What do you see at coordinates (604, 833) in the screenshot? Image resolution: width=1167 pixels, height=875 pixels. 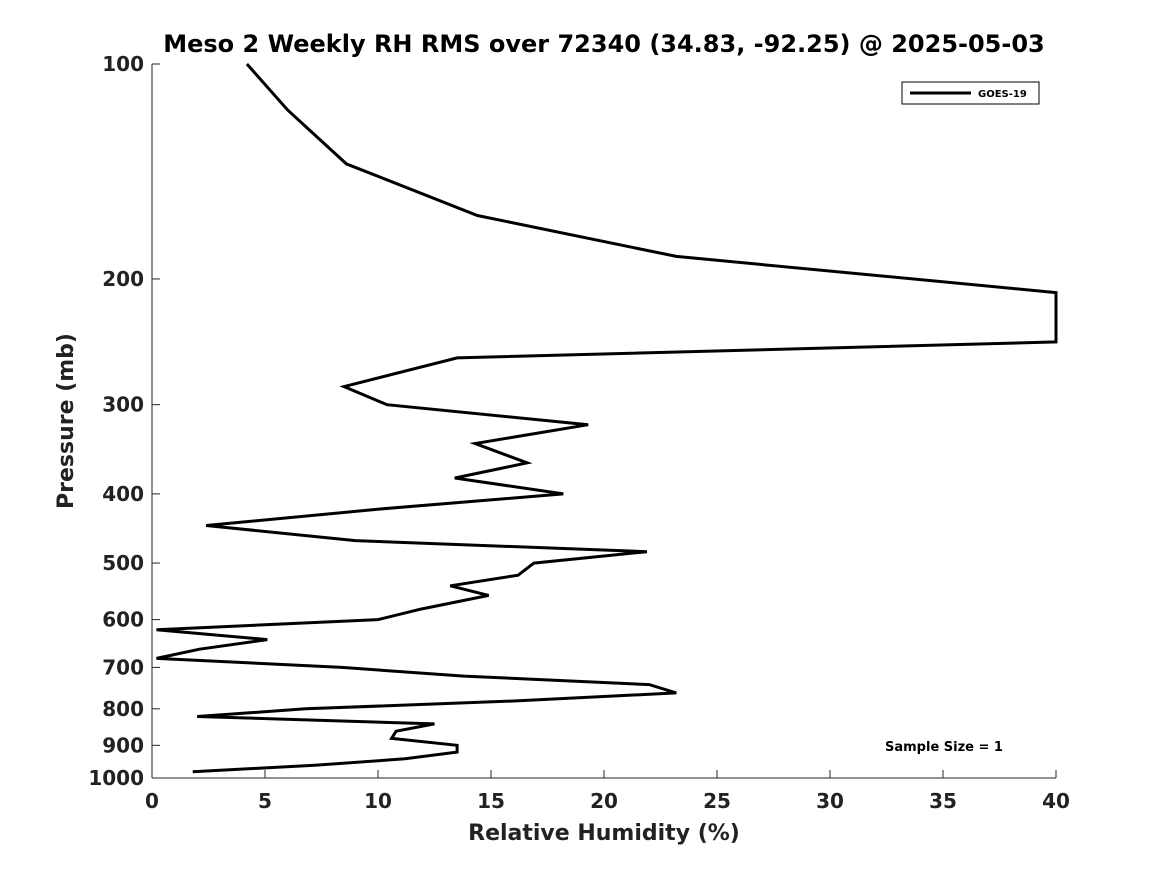 I see `x-axis-label: Relative Humidity (%)` at bounding box center [604, 833].